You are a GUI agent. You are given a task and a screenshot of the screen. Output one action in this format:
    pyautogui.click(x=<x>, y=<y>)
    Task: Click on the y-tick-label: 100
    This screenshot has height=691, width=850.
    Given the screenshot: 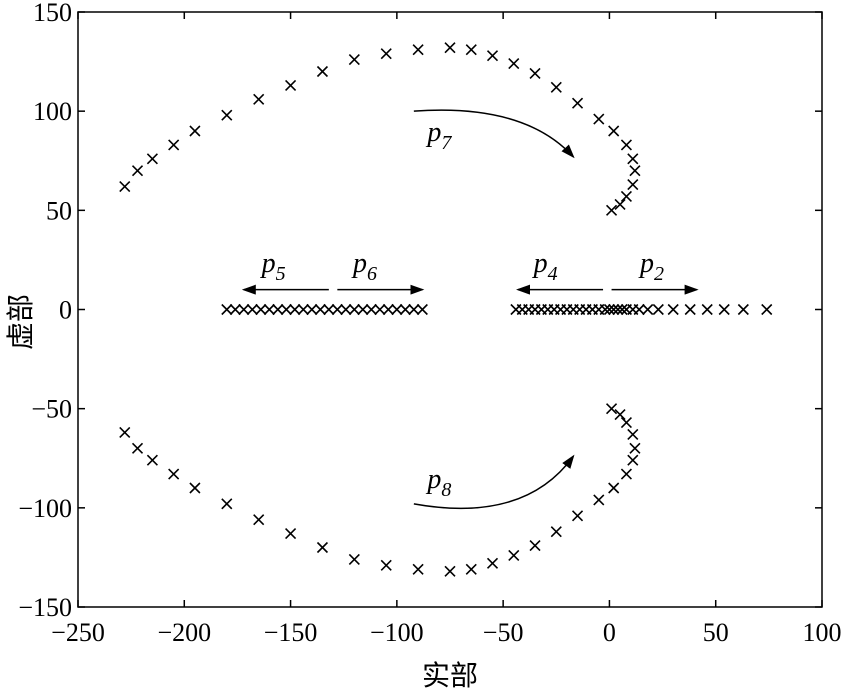 What is the action you would take?
    pyautogui.click(x=52, y=111)
    